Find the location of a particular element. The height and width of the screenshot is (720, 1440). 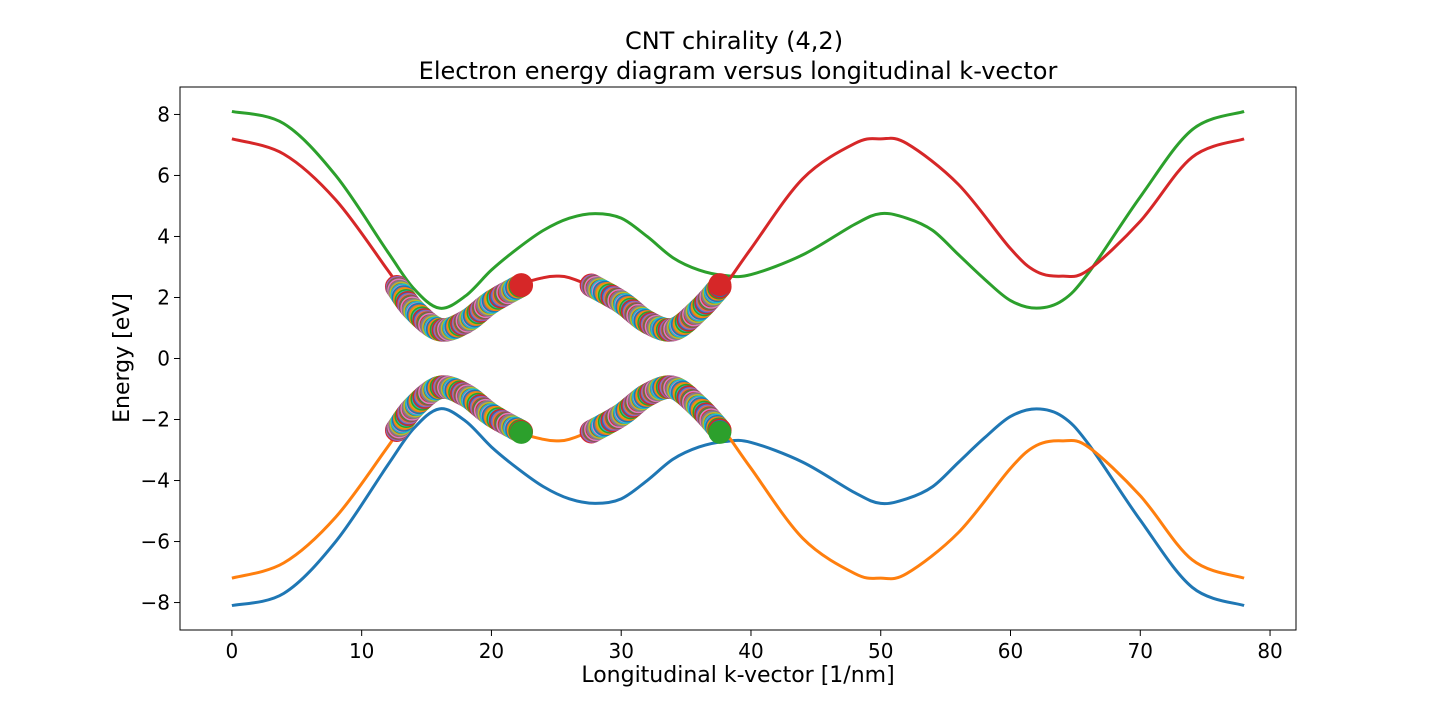

x-tick-label: 40 is located at coordinates (750, 651).